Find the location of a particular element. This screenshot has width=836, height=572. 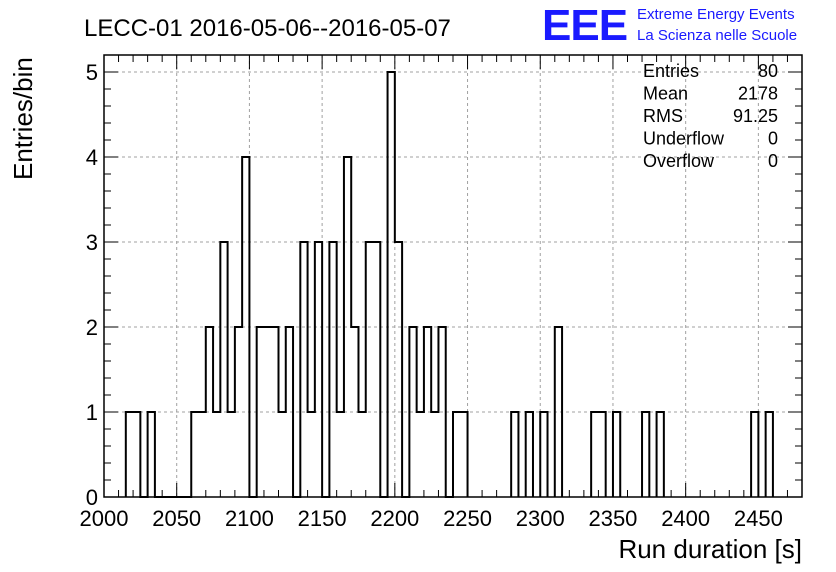

stats-label: RMS is located at coordinates (663, 116).